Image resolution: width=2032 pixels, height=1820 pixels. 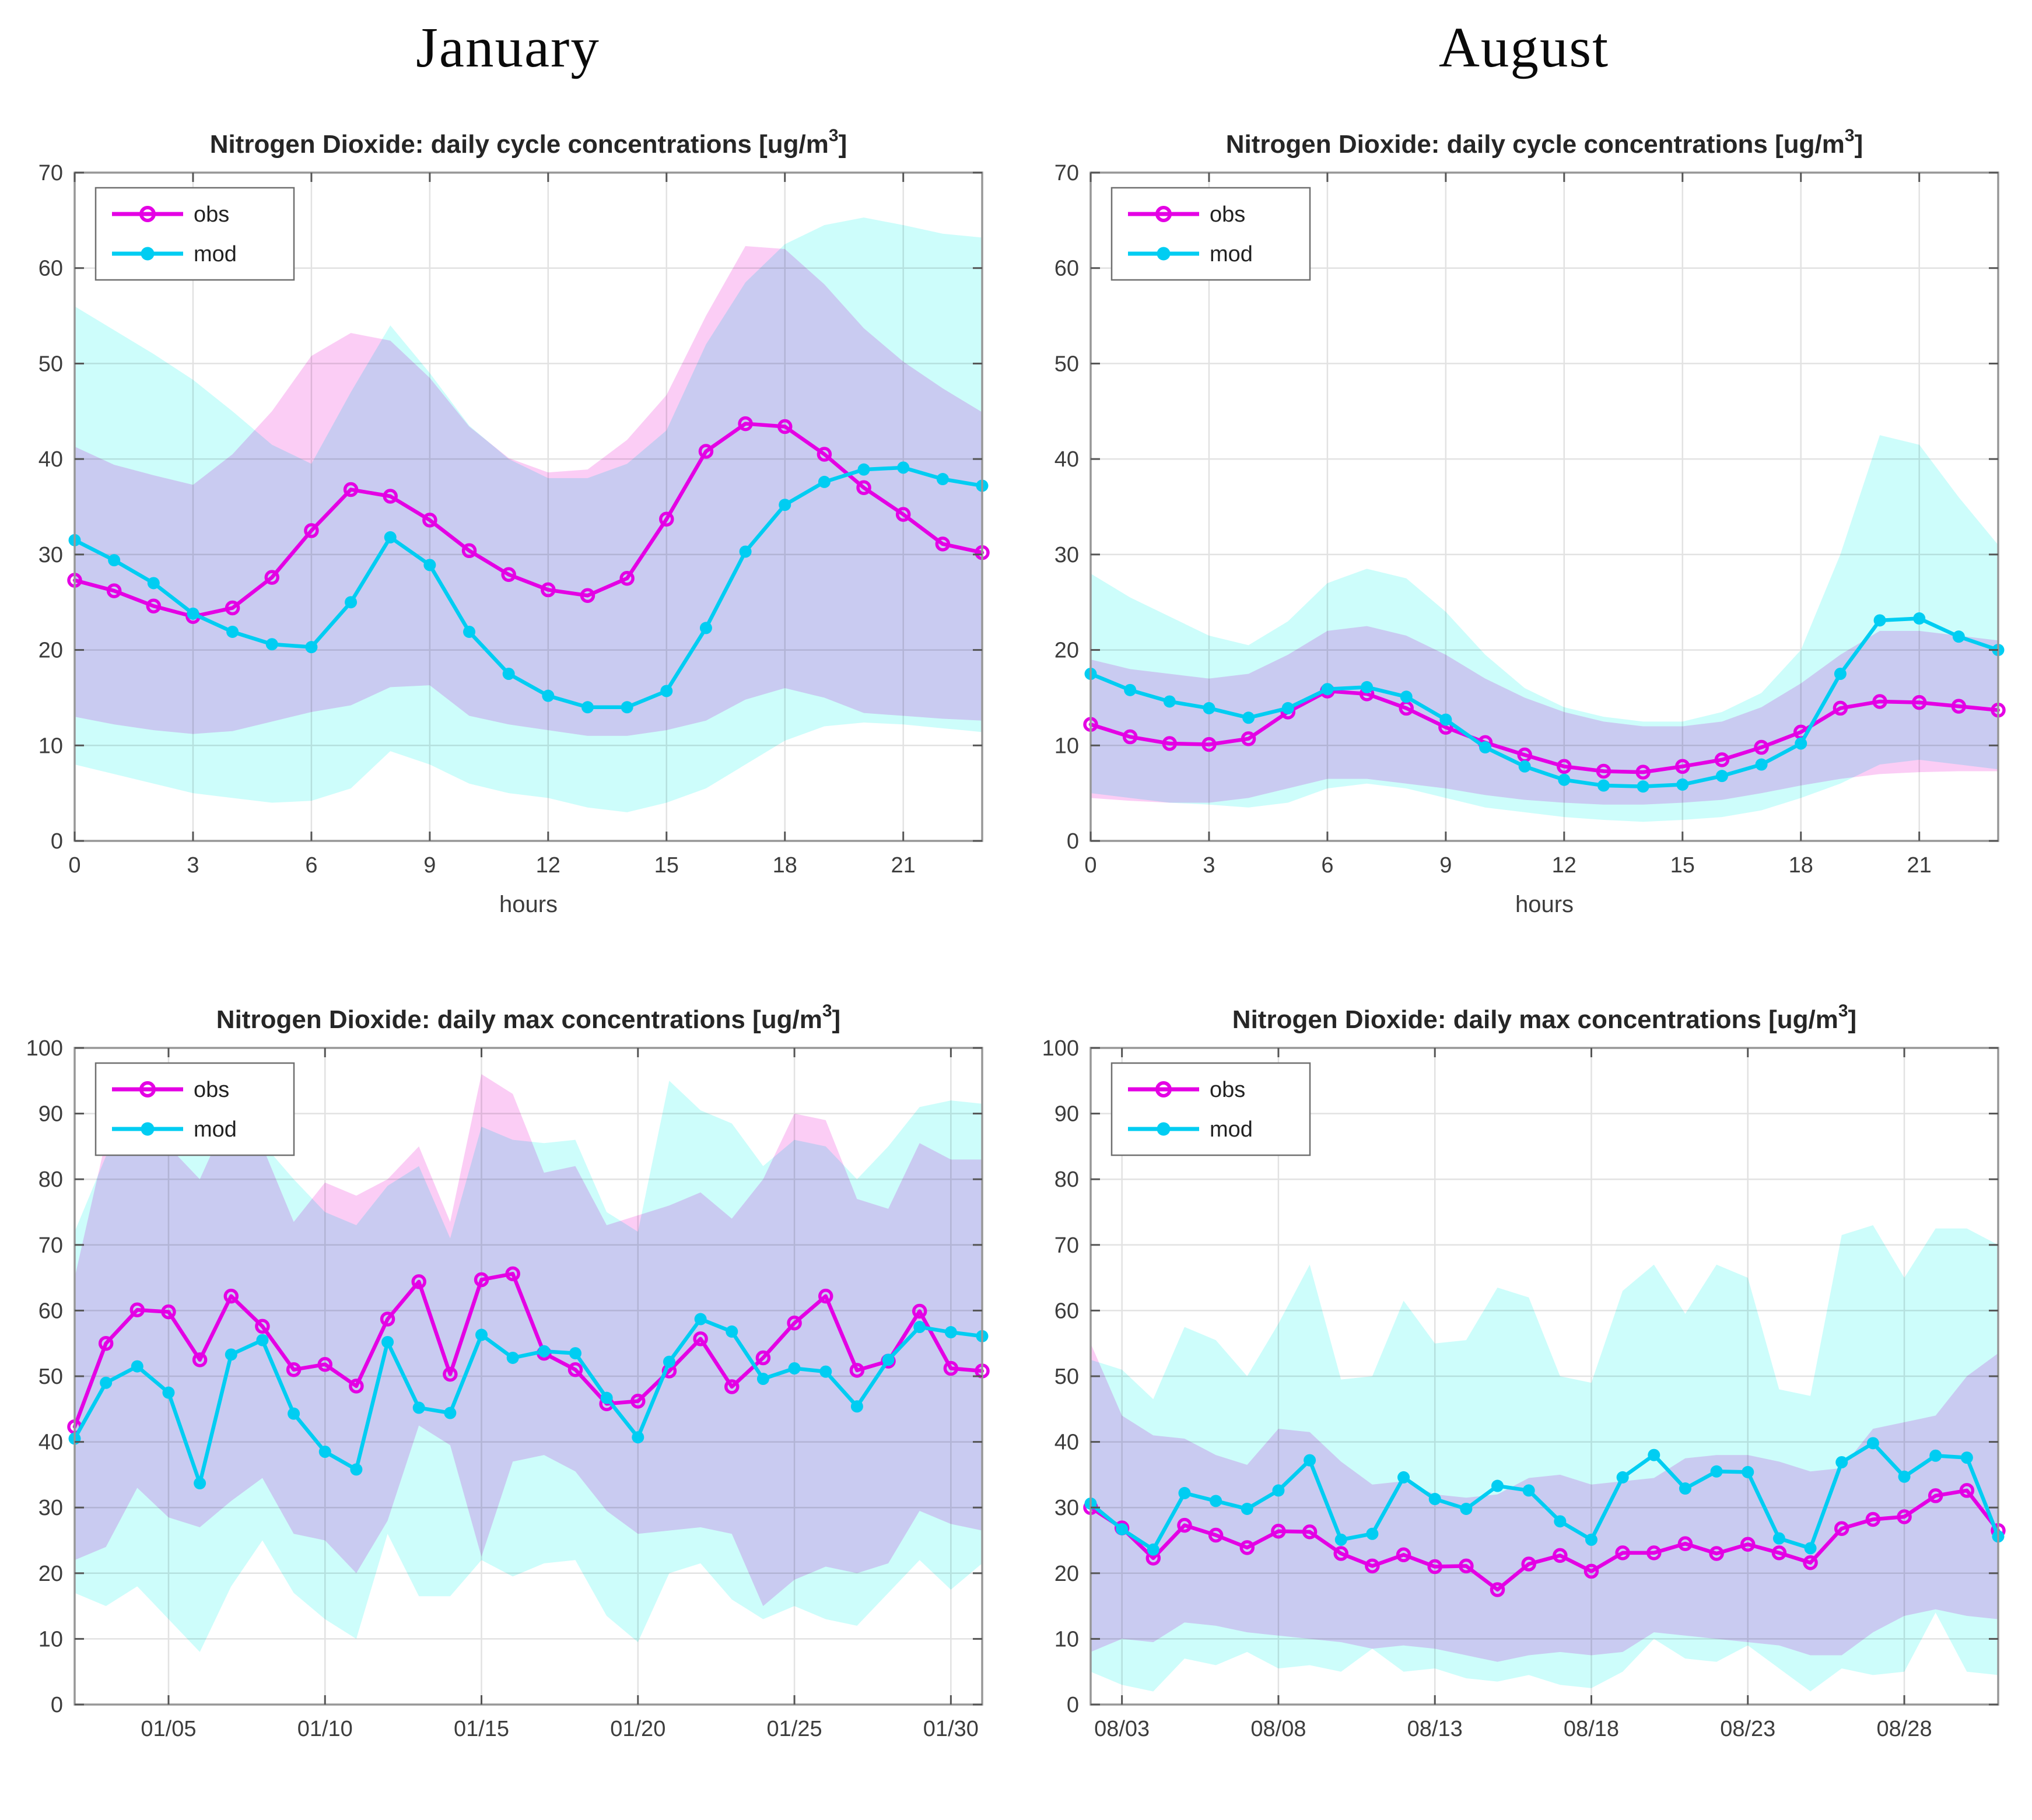 What do you see at coordinates (1090, 865) in the screenshot?
I see `x-tick-label: 0` at bounding box center [1090, 865].